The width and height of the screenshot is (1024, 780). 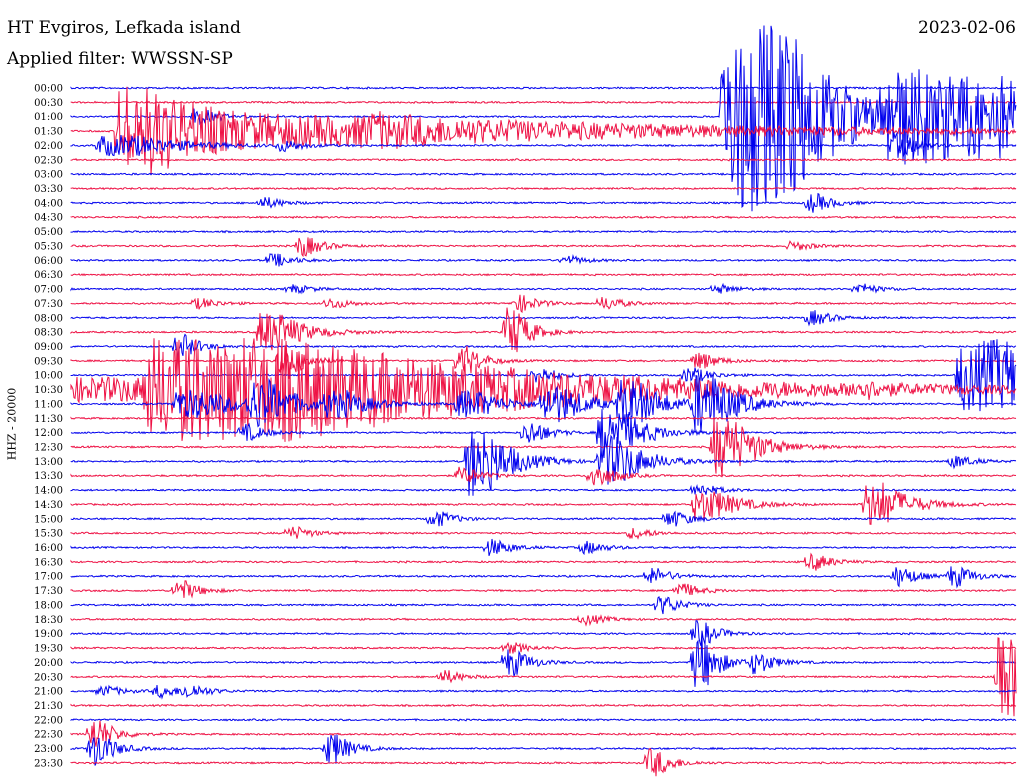 What do you see at coordinates (48, 347) in the screenshot?
I see `tick-label: 09:00` at bounding box center [48, 347].